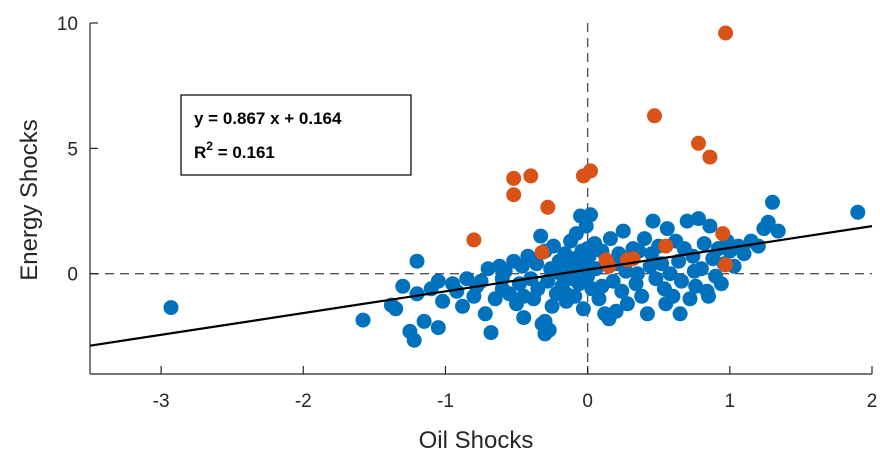  I want to click on equation-box-frame, so click(296, 135).